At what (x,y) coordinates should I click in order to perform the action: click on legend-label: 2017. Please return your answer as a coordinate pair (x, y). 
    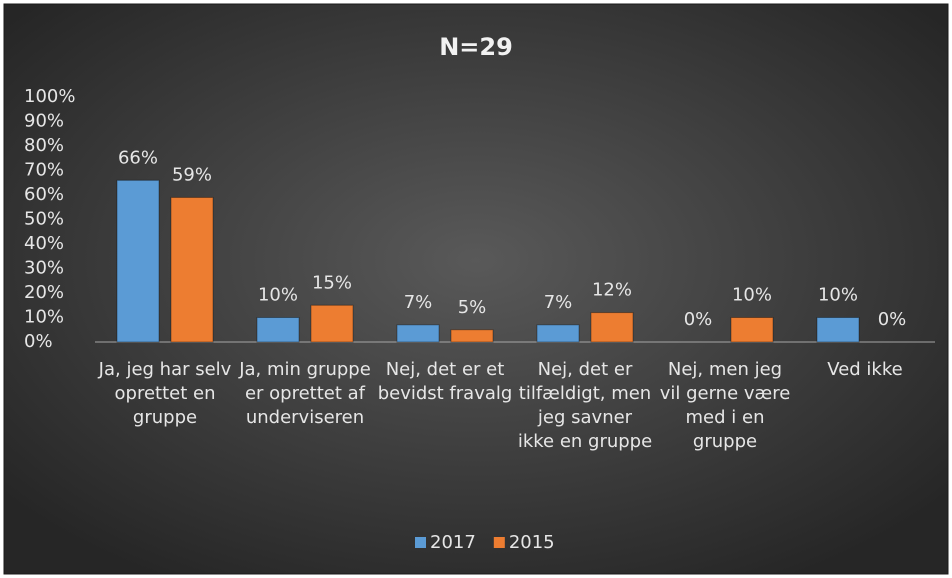
    Looking at the image, I should click on (453, 542).